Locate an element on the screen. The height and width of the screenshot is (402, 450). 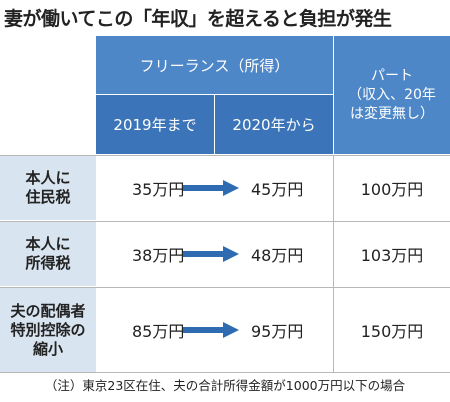
value: 38万円 is located at coordinates (158, 255).